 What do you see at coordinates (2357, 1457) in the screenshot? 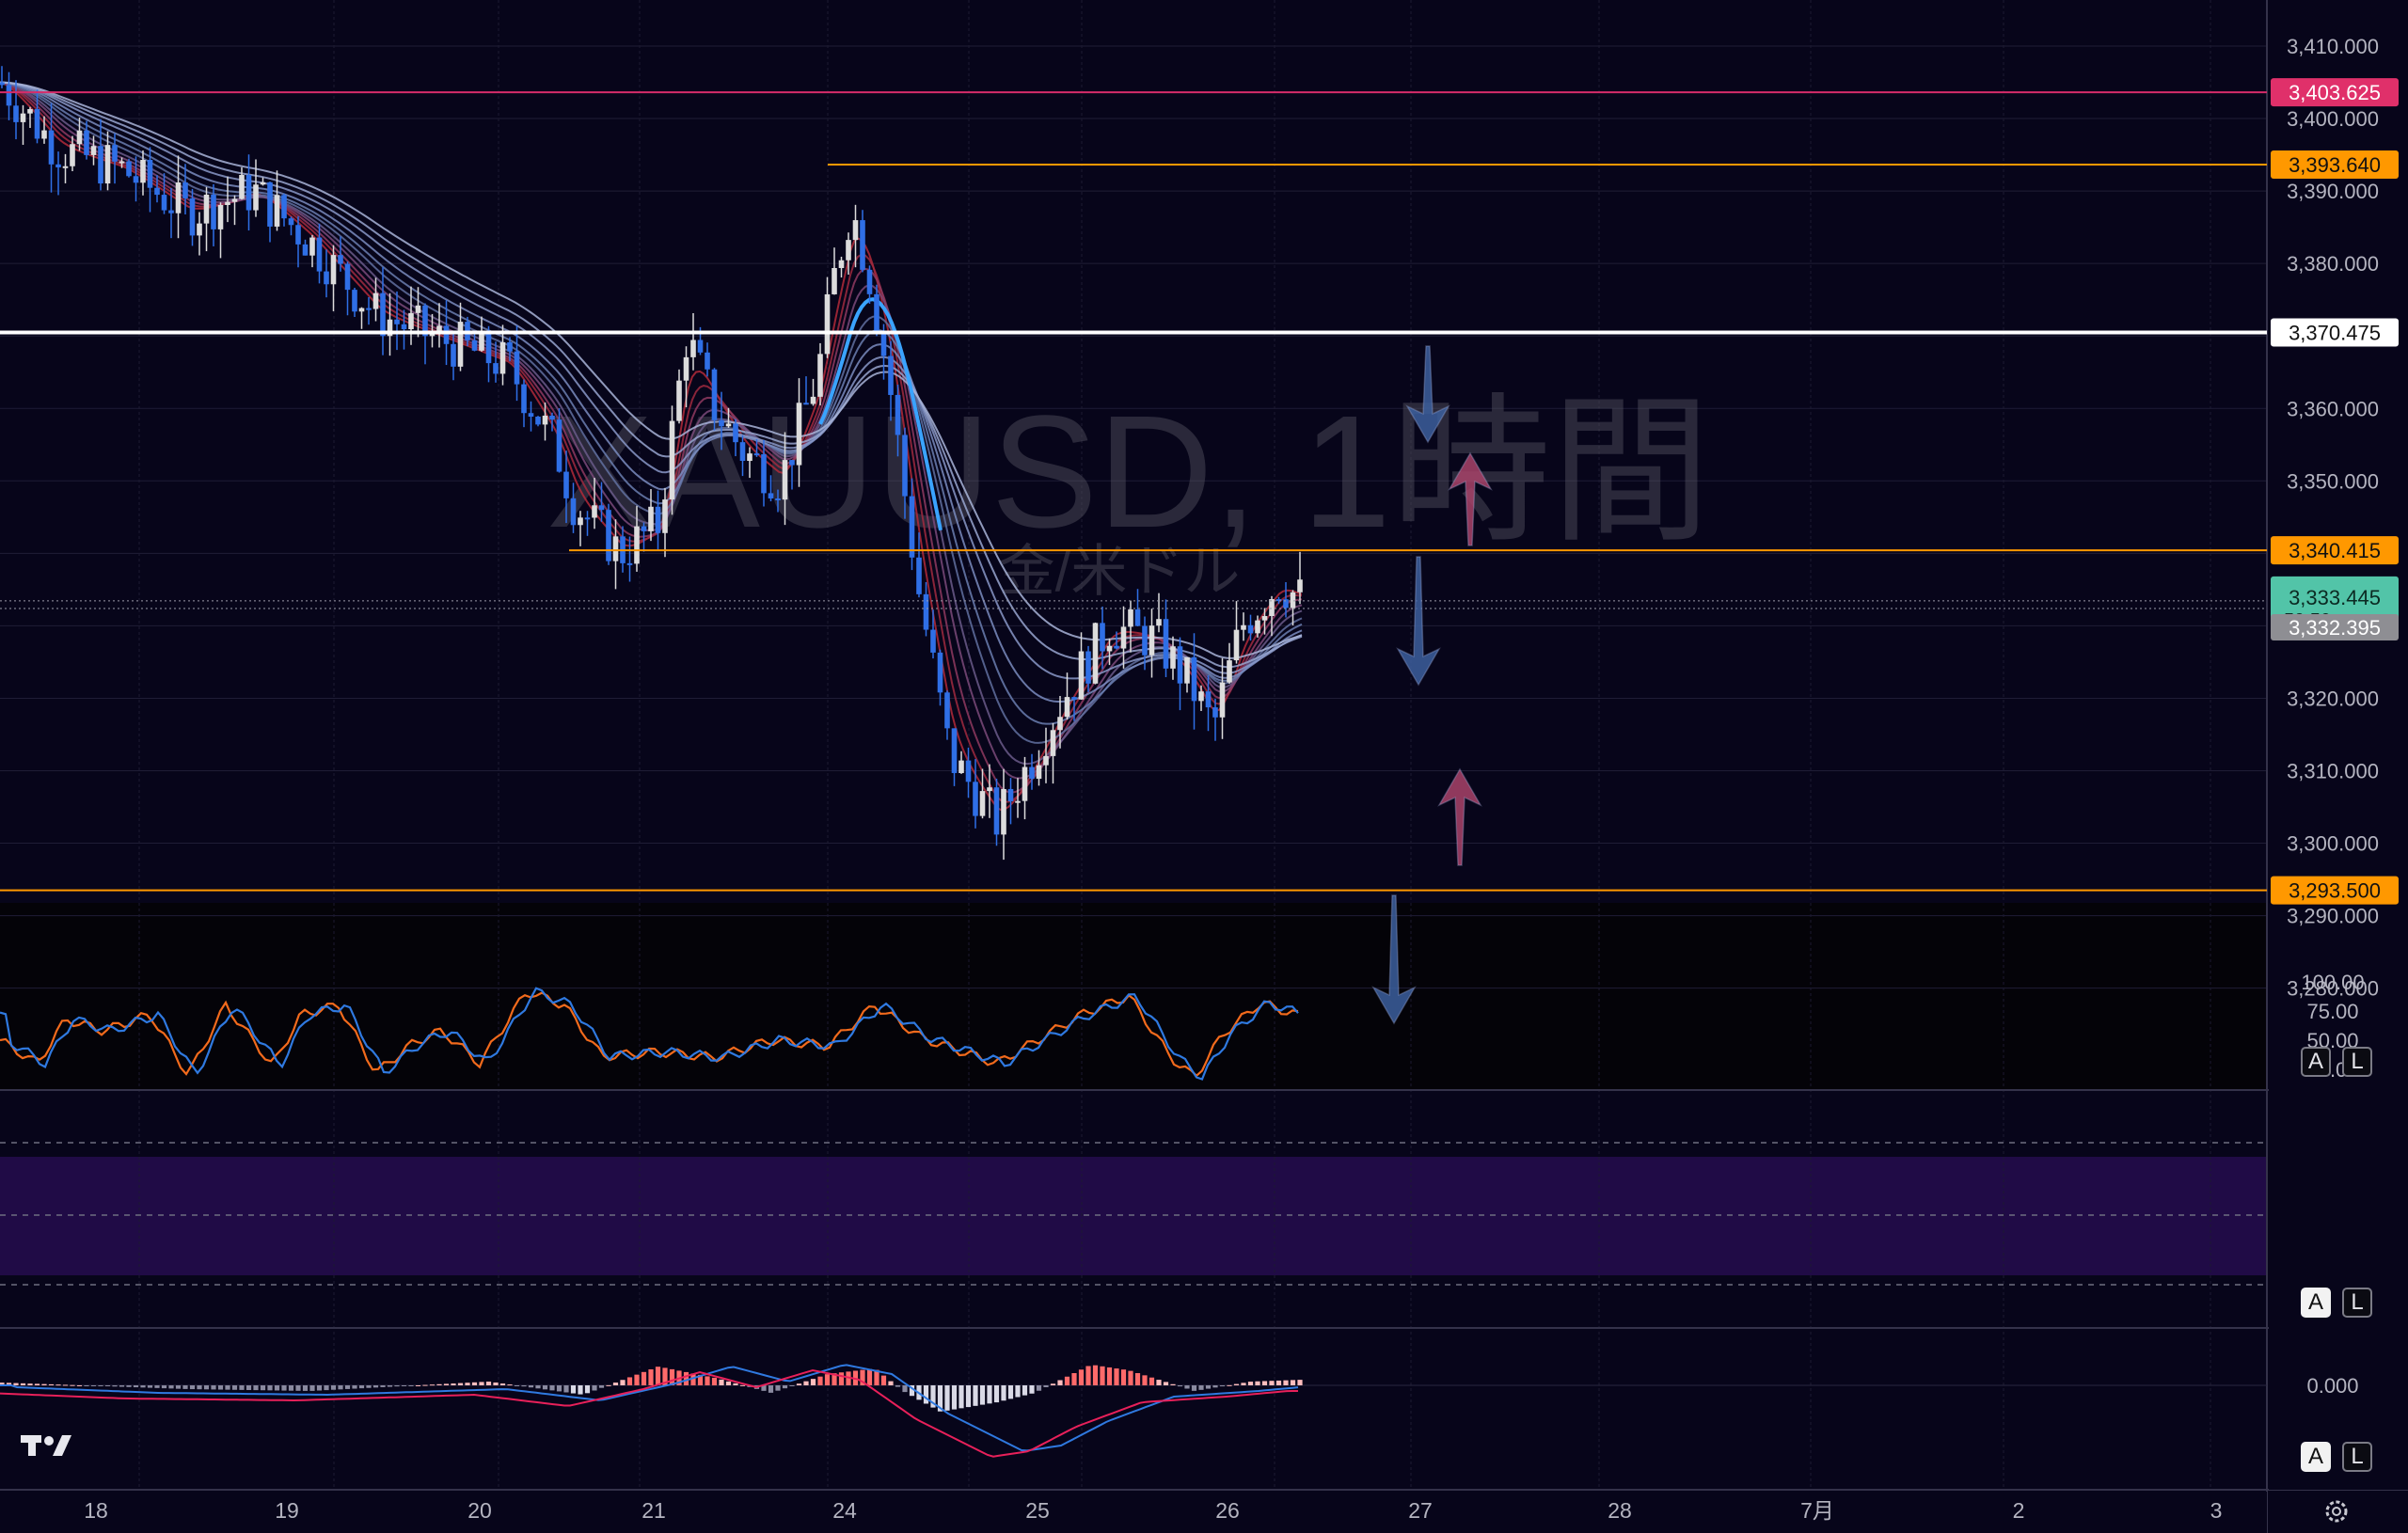
I see `macd-log-scale-button: L` at bounding box center [2357, 1457].